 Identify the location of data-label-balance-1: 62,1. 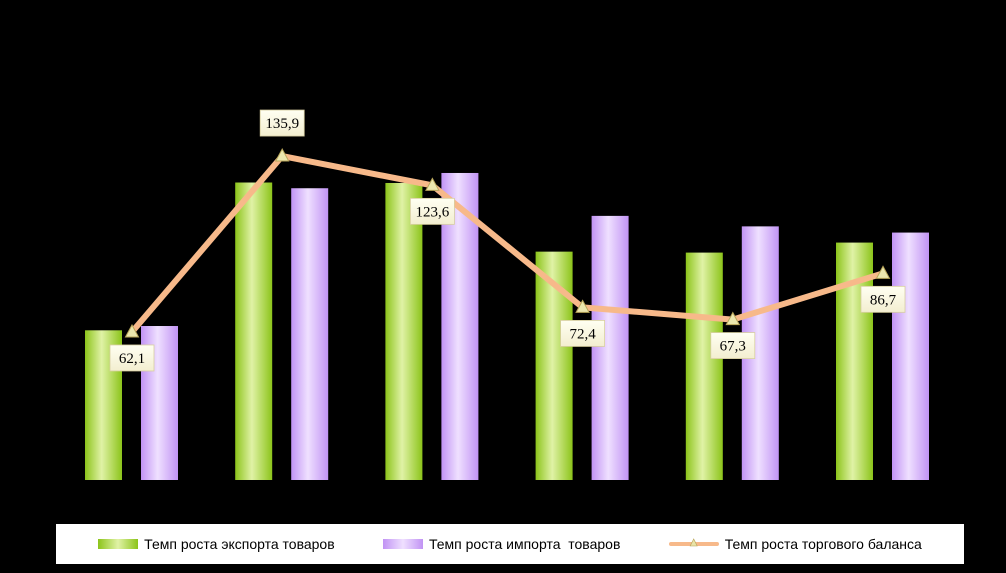
(132, 358).